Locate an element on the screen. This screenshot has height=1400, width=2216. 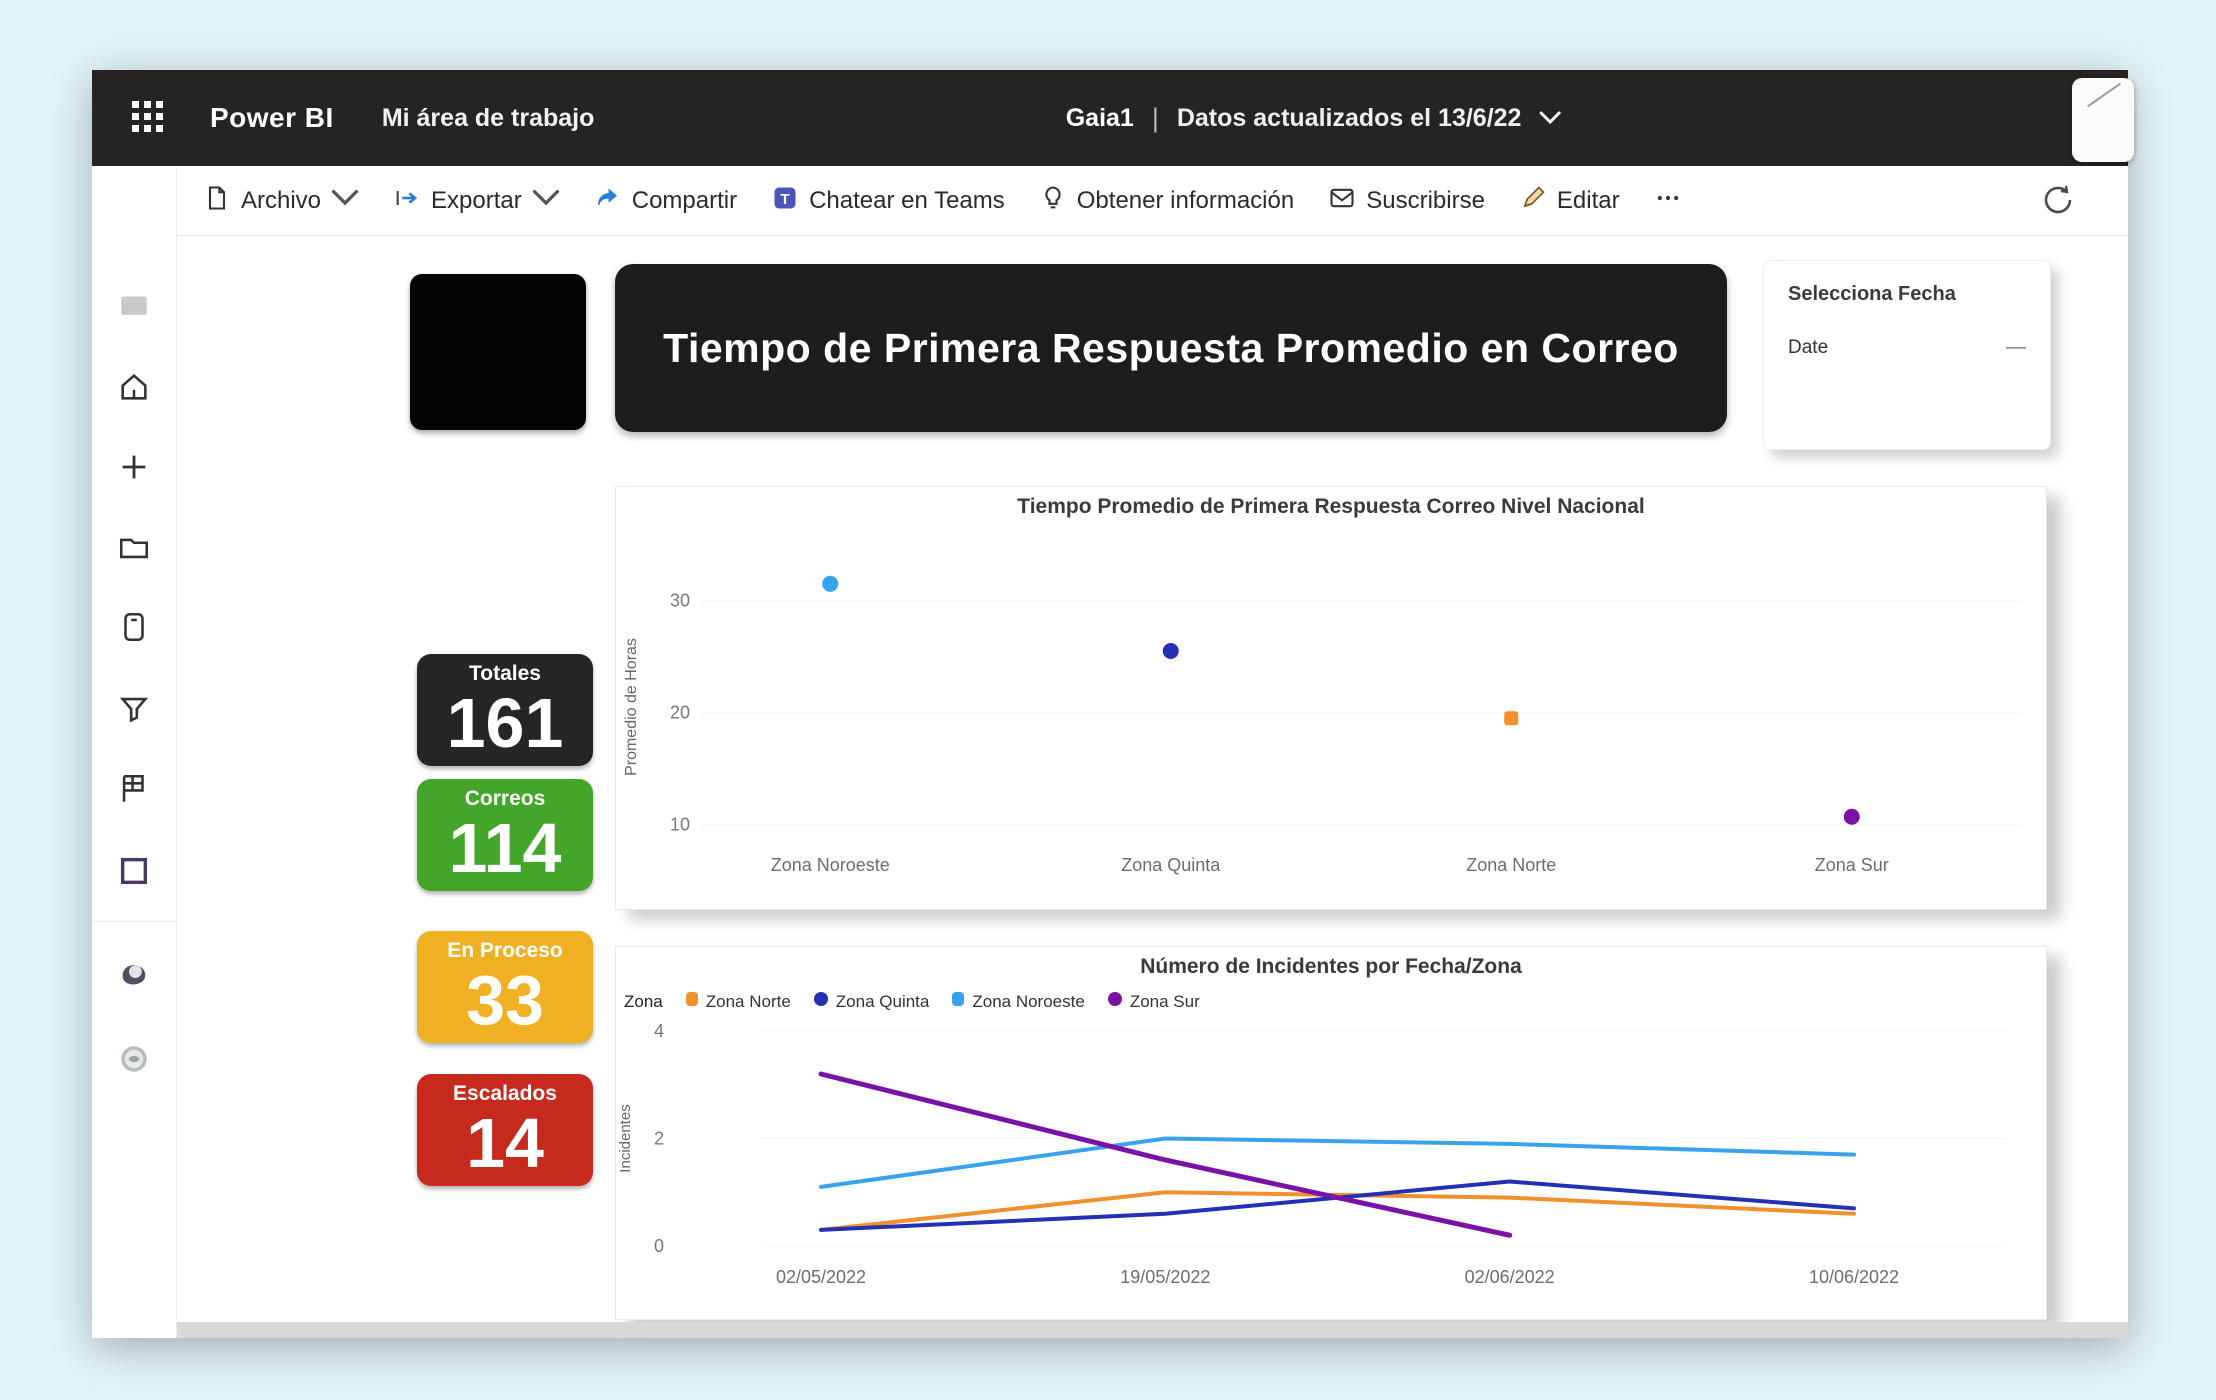
kpi-value: 14 is located at coordinates (505, 1142).